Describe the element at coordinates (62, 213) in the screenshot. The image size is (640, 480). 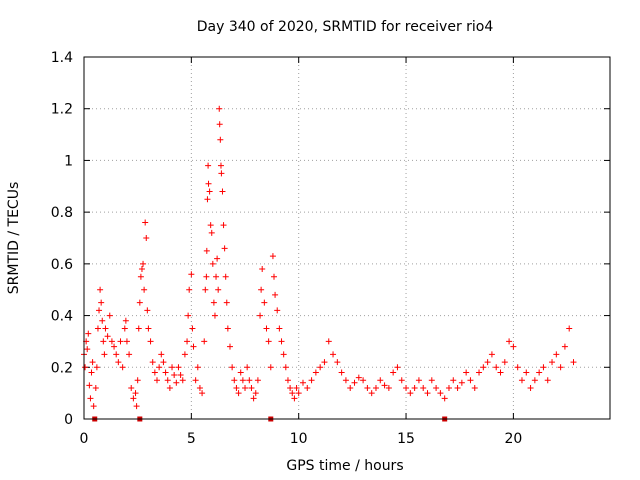
I see `y-tick-label: 0.8` at that location.